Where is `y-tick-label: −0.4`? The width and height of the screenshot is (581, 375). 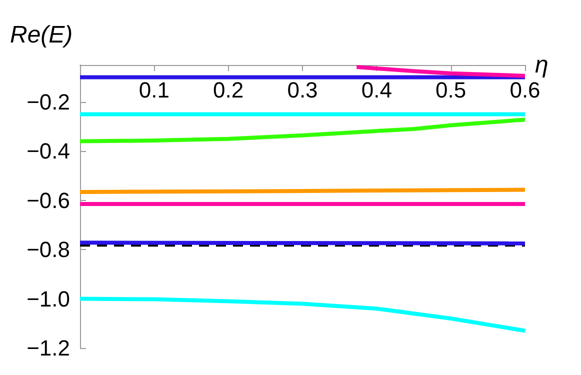
y-tick-label: −0.4 is located at coordinates (48, 151).